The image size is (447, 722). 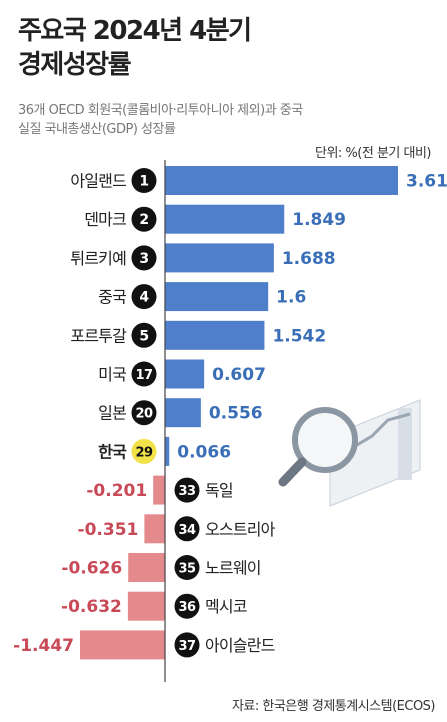 I want to click on category-label: 오스트리아, so click(x=240, y=529).